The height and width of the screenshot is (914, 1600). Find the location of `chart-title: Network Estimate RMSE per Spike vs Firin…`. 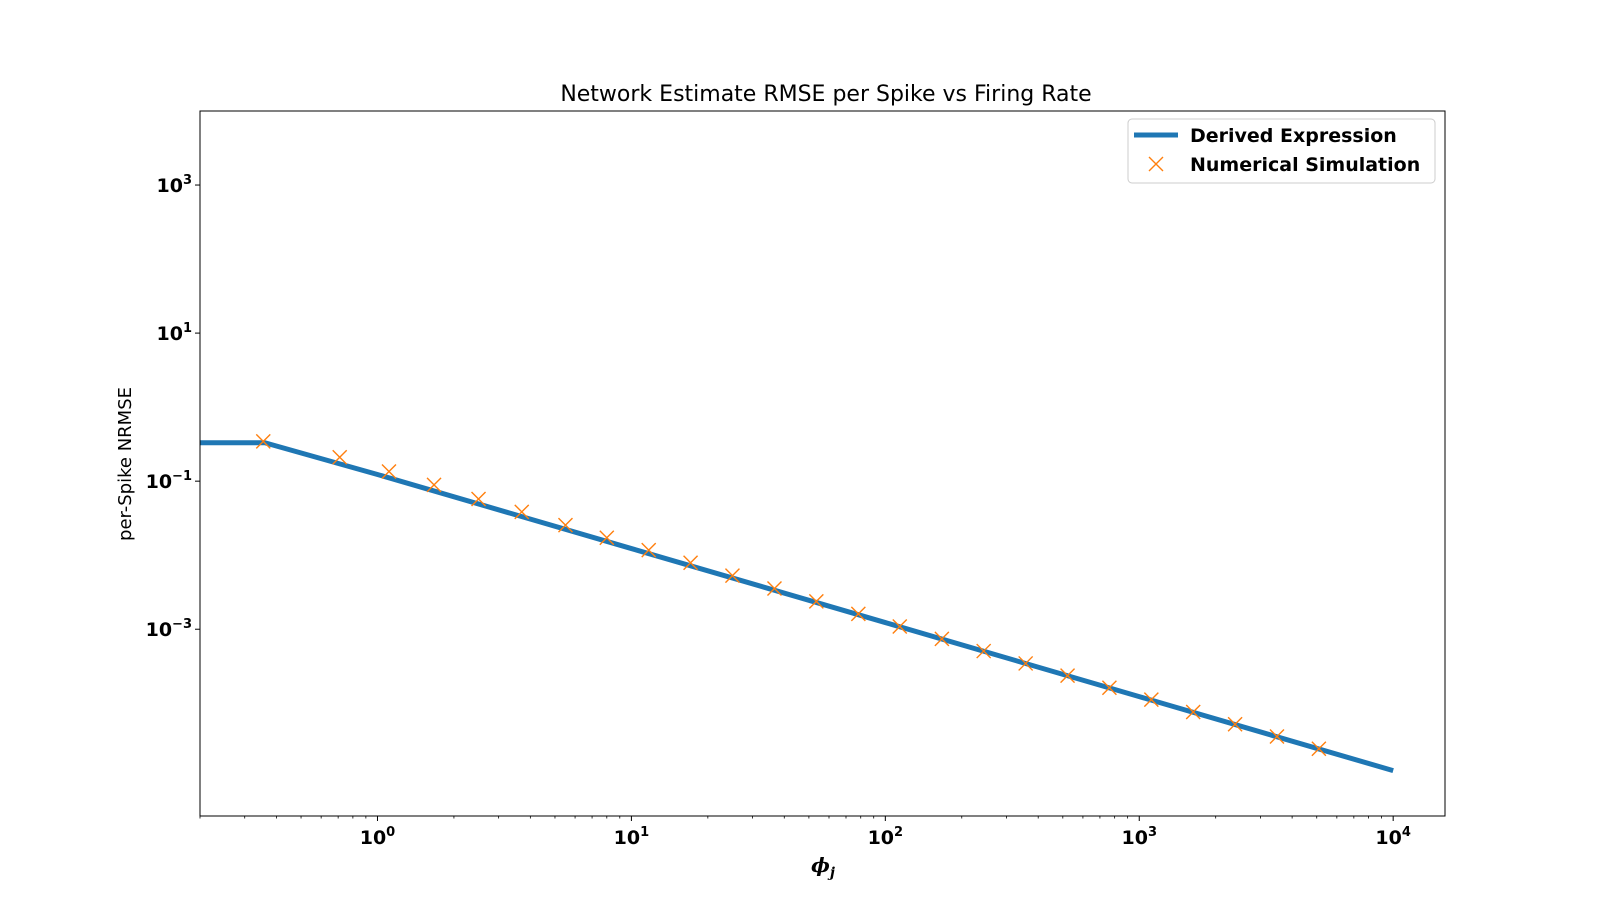

chart-title: Network Estimate RMSE per Spike vs Firin… is located at coordinates (825, 94).